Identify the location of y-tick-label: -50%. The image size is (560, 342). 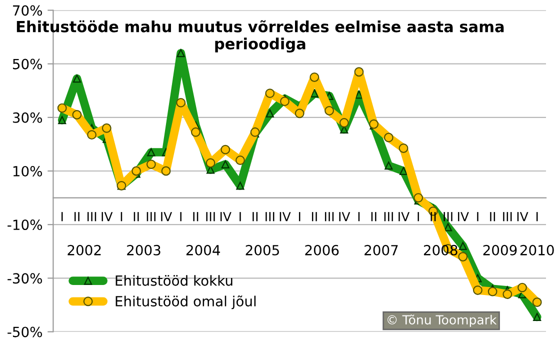
(25, 332).